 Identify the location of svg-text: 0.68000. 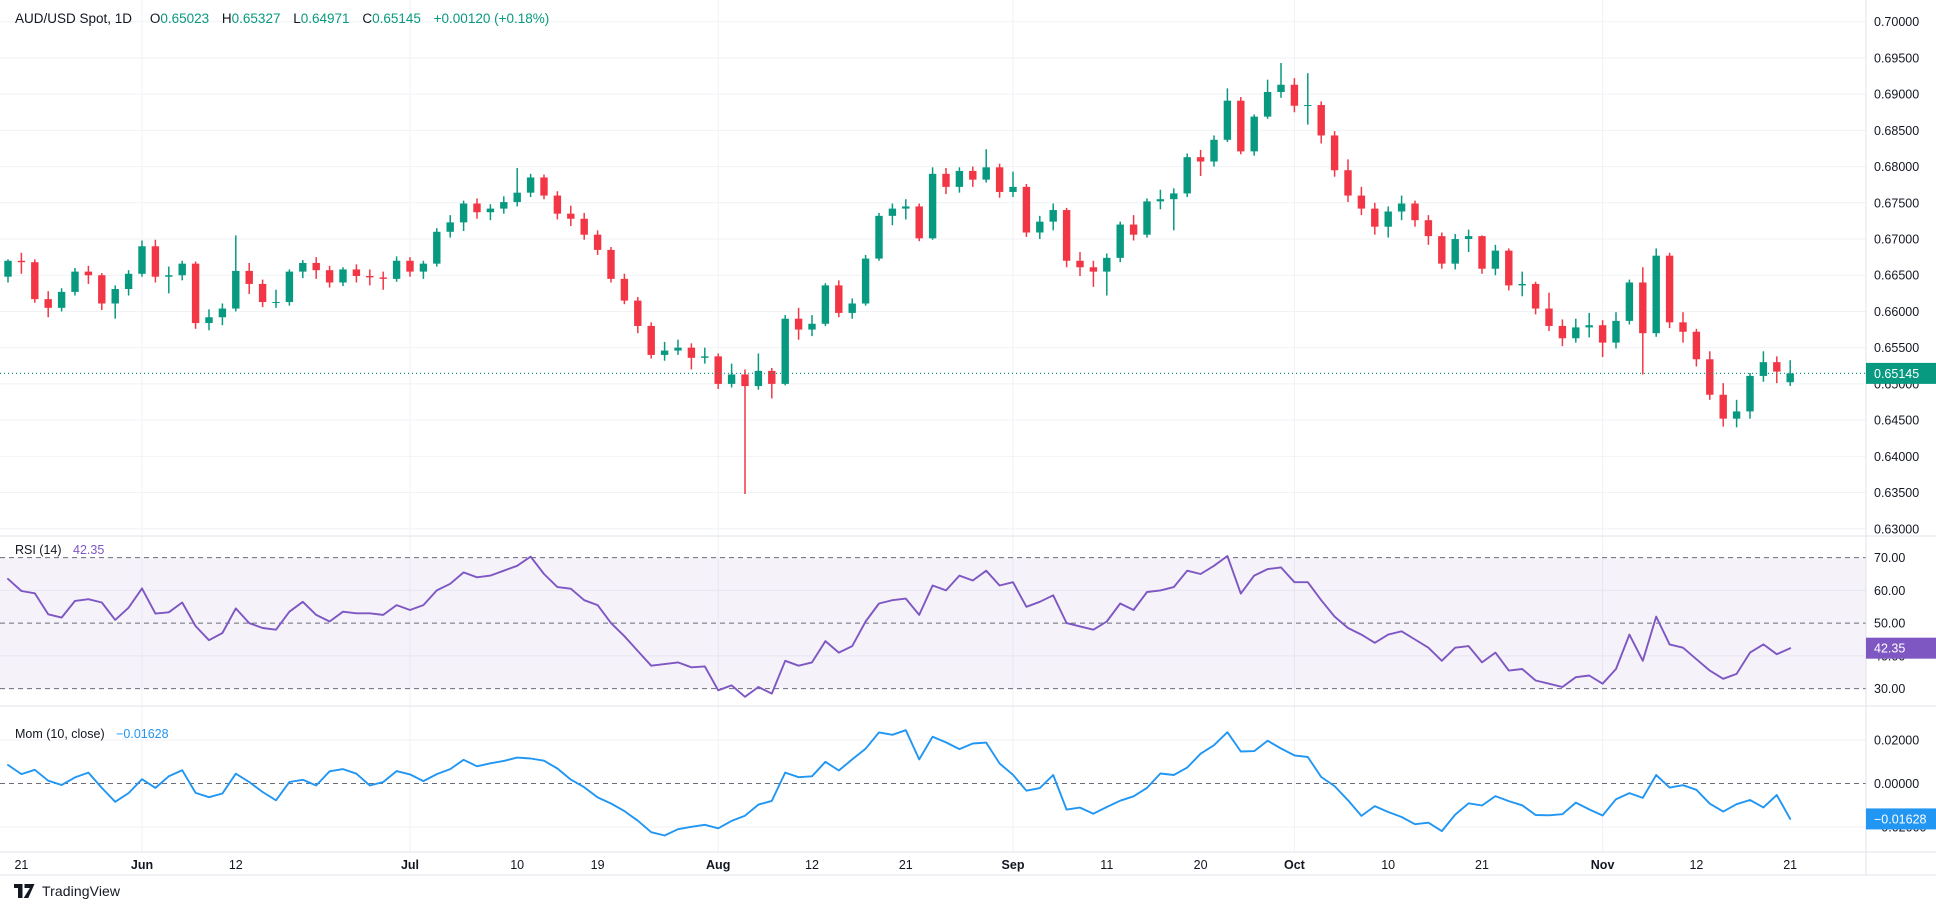
(1896, 167).